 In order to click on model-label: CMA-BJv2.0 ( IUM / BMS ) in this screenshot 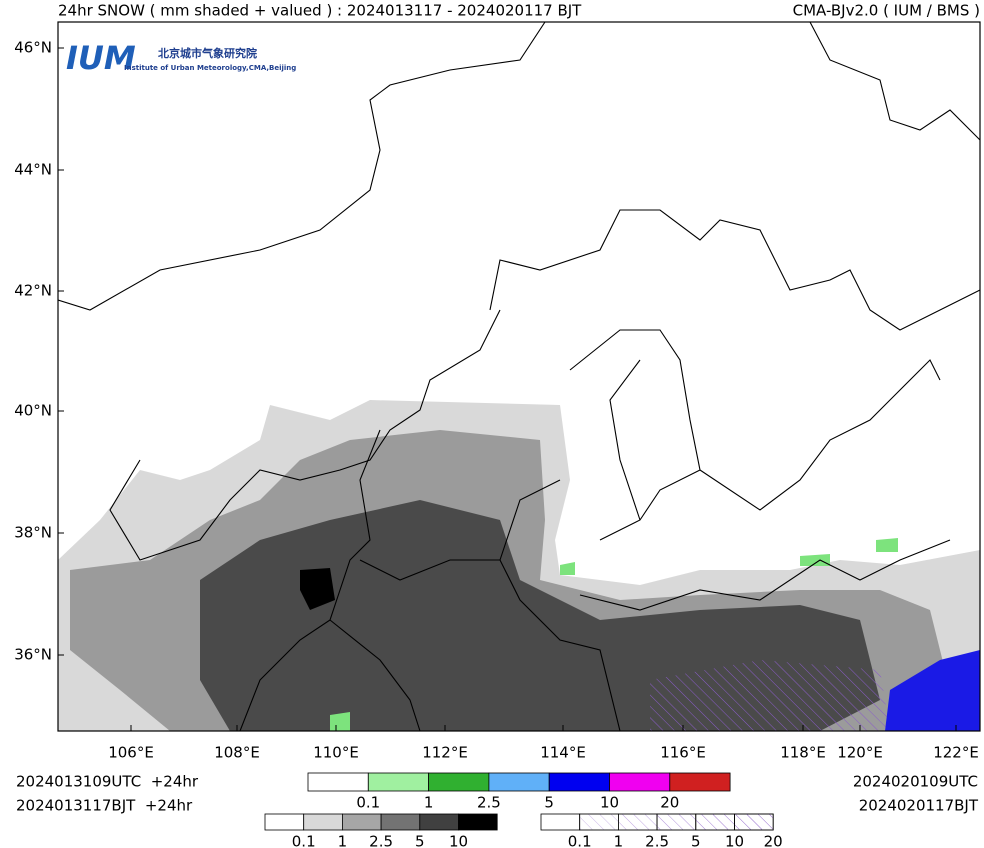, I will do `click(886, 11)`.